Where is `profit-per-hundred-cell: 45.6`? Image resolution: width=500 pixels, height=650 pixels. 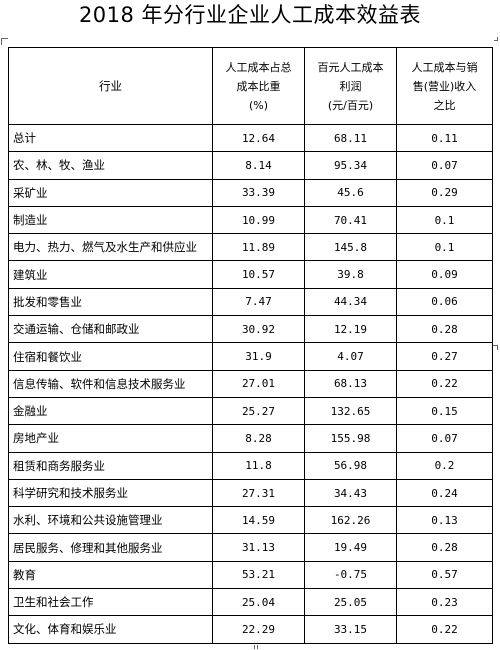
profit-per-hundred-cell: 45.6 is located at coordinates (350, 192).